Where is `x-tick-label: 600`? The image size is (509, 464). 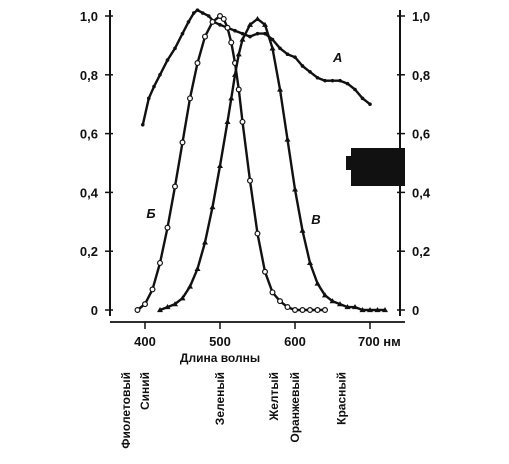 x-tick-label: 600 is located at coordinates (295, 341).